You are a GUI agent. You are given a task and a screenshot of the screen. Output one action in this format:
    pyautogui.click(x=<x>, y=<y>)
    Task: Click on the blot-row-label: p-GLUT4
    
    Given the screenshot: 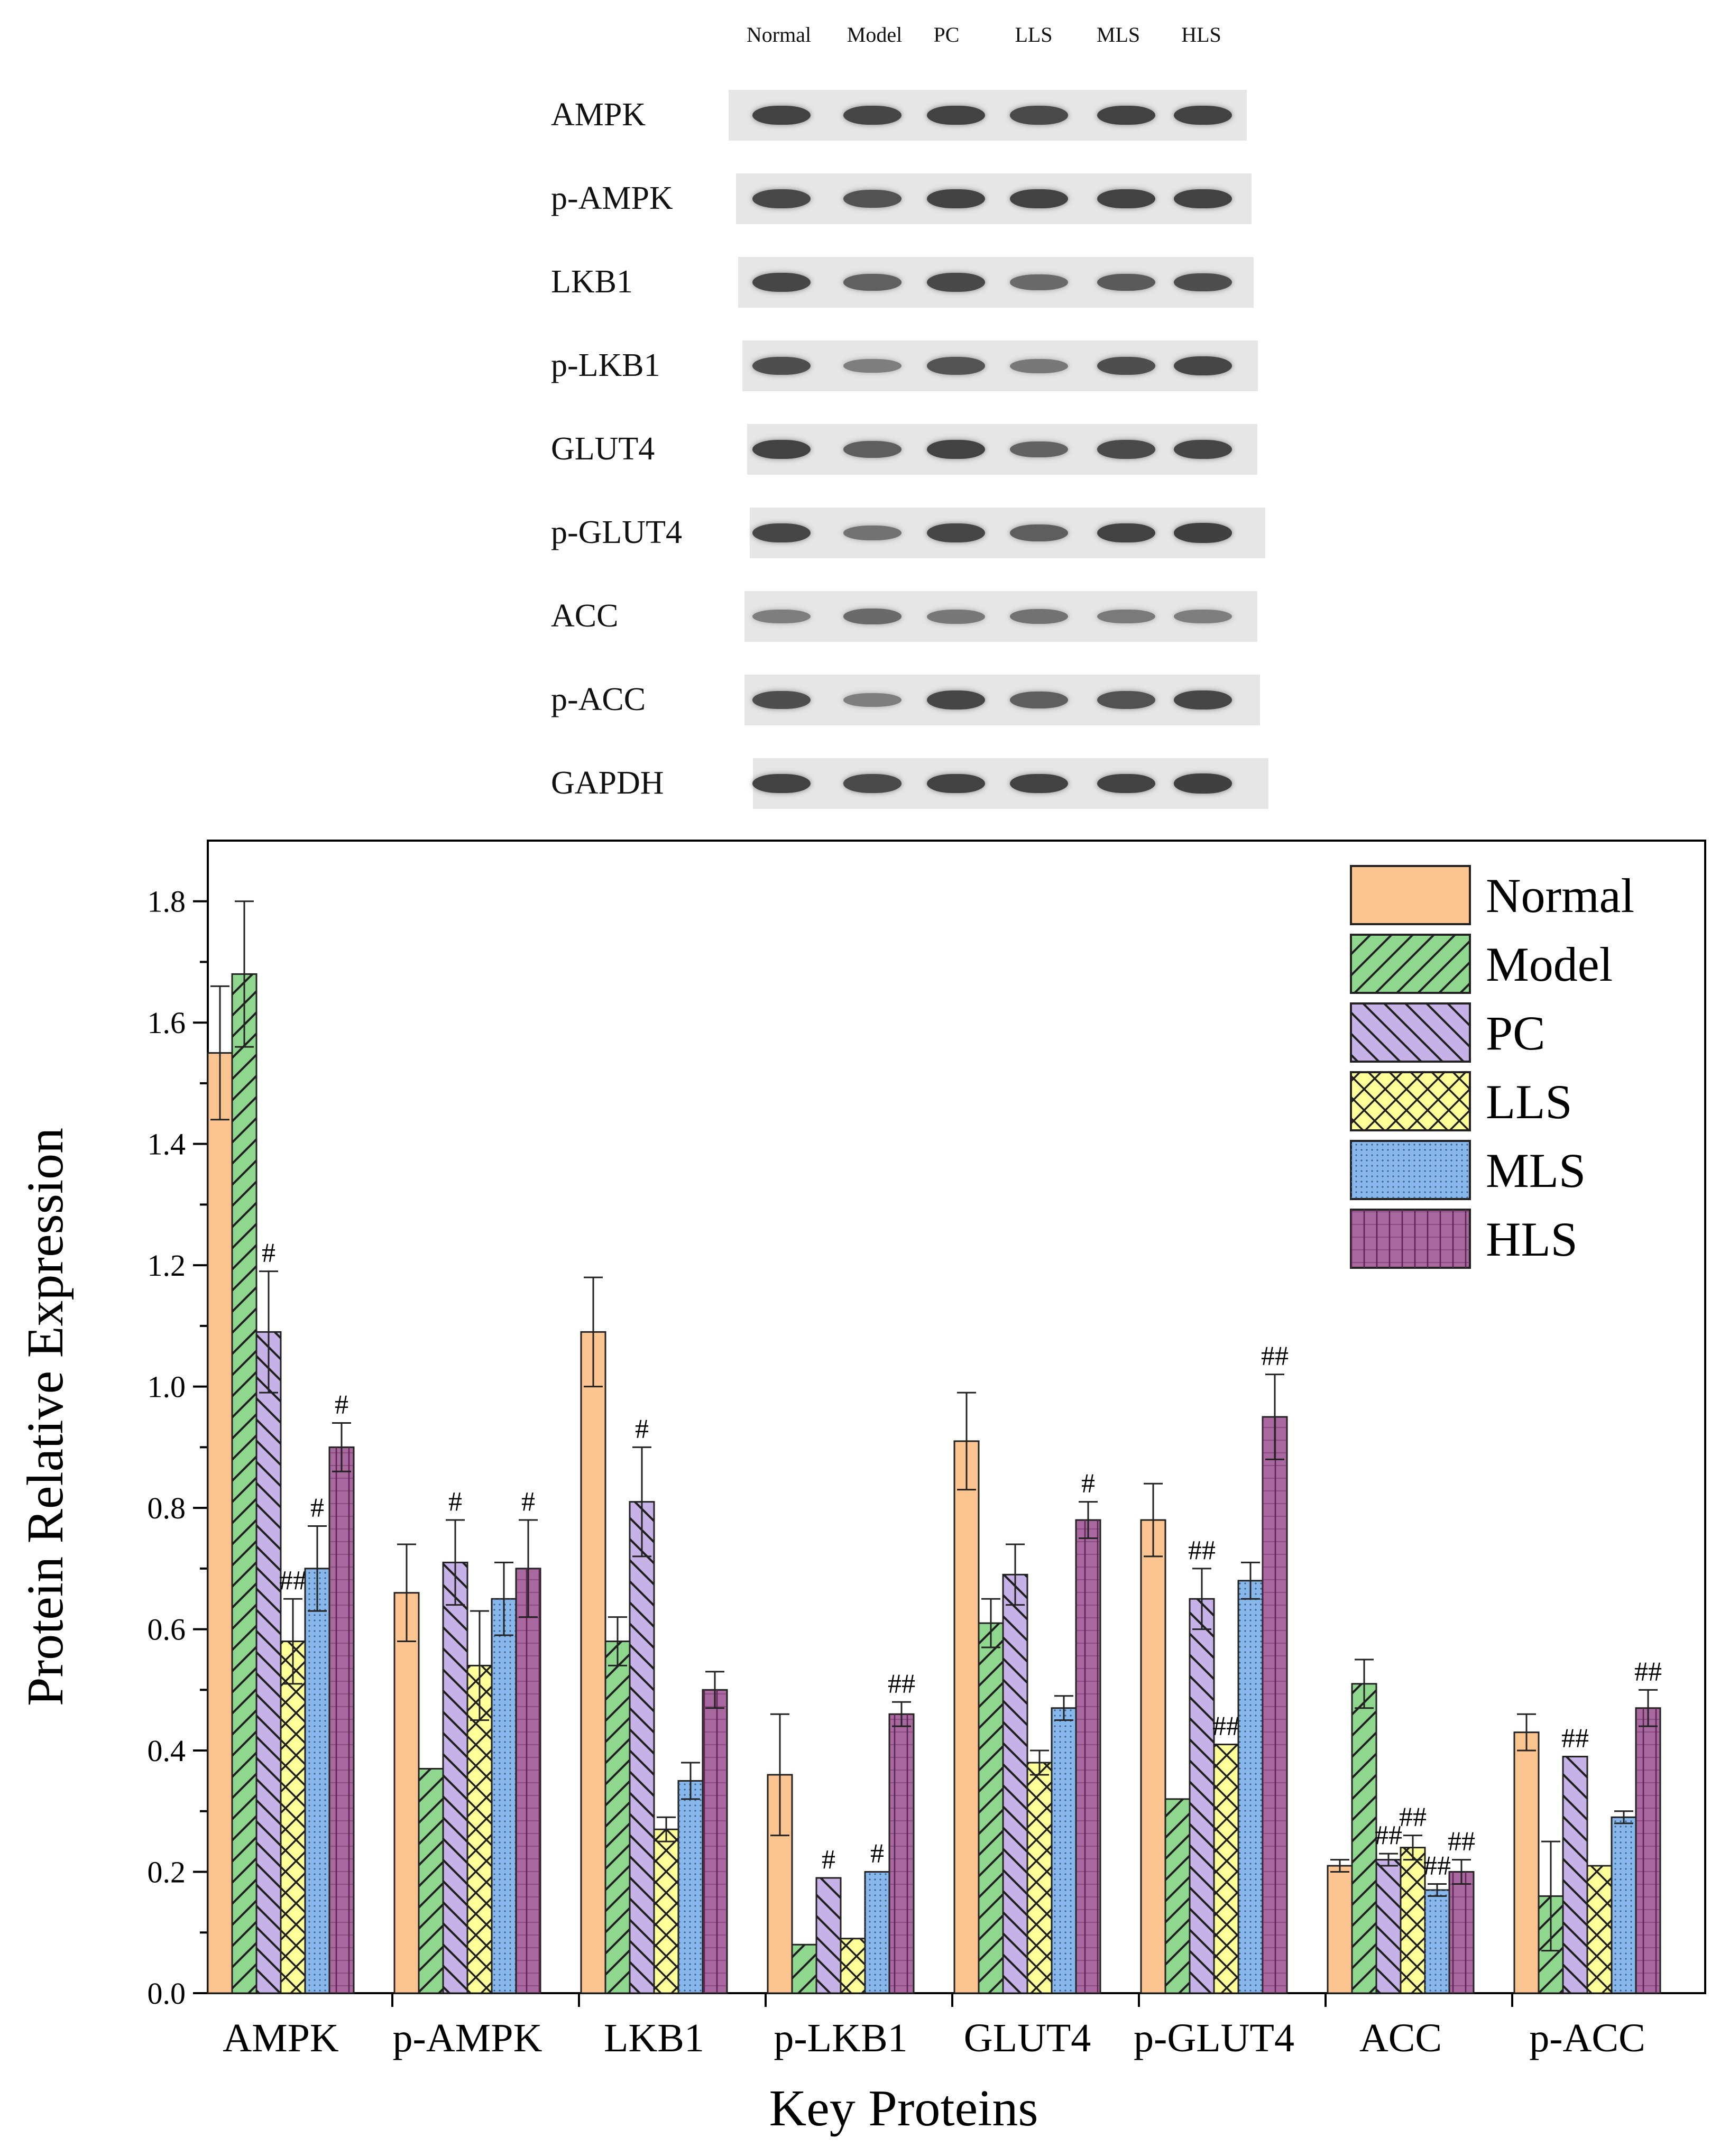 What is the action you would take?
    pyautogui.click(x=616, y=532)
    